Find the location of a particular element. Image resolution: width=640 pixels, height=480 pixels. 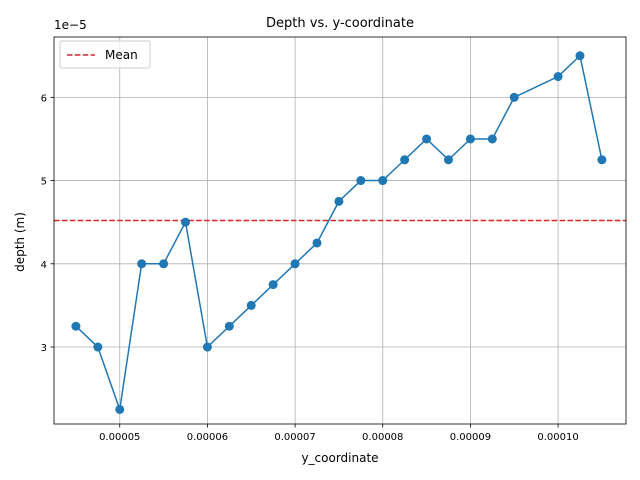

y-axis-offset-label: 1e−5 is located at coordinates (70, 25).